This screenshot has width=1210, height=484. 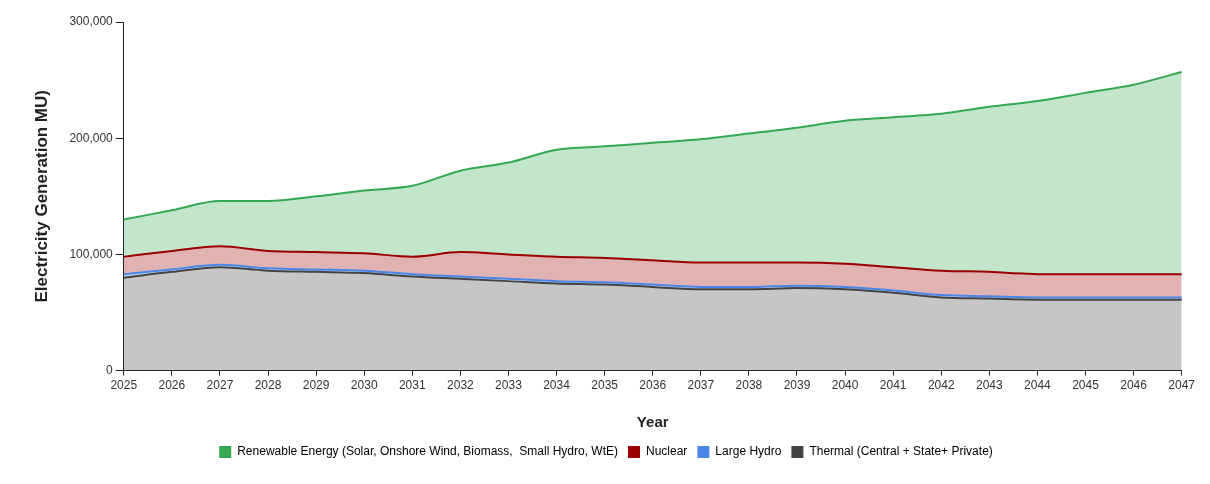 What do you see at coordinates (653, 385) in the screenshot?
I see `x-tick-label: 2036` at bounding box center [653, 385].